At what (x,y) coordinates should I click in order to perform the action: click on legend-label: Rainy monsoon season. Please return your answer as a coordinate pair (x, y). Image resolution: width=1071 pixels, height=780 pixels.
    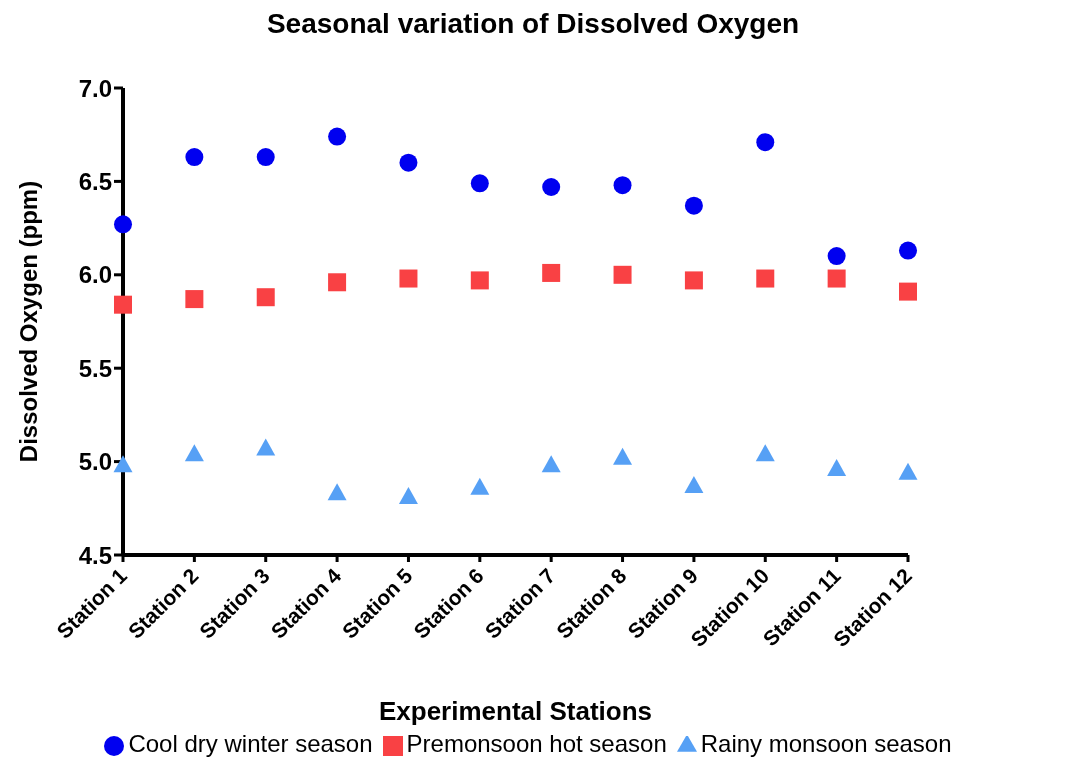
    Looking at the image, I should click on (826, 743).